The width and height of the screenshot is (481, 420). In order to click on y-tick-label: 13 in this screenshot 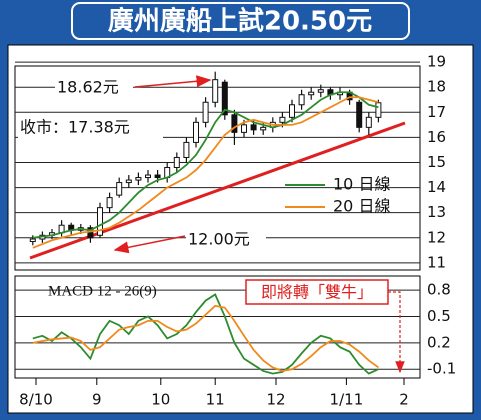, I will do `click(436, 212)`.